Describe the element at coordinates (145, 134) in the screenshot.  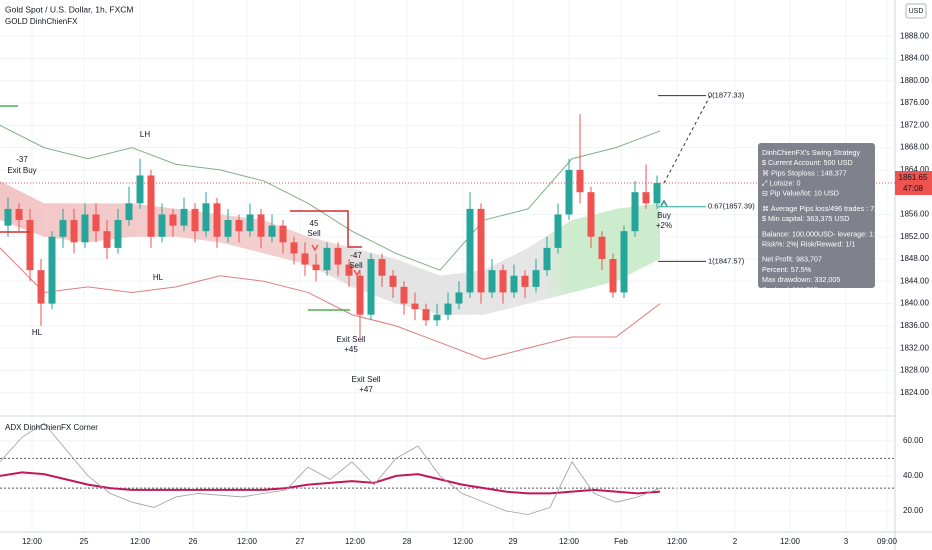
I see `annotation: LH` at that location.